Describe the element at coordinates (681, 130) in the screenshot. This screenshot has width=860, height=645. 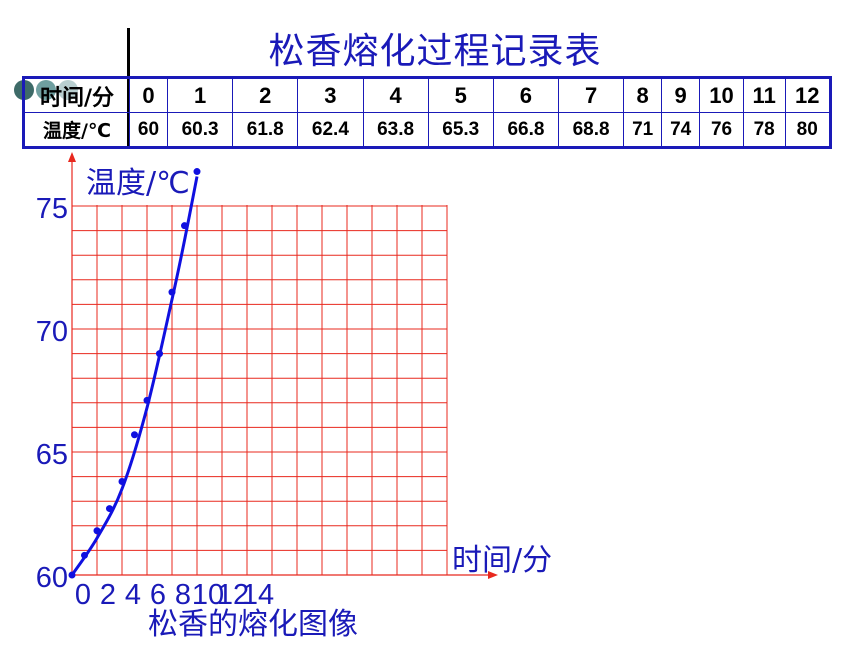
I see `temp-cell: 74` at that location.